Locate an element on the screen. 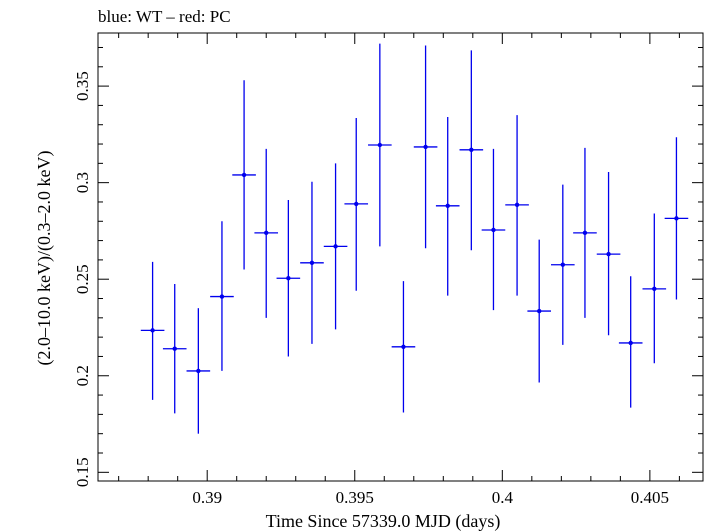  y-tick-label: 0.35 is located at coordinates (82, 86).